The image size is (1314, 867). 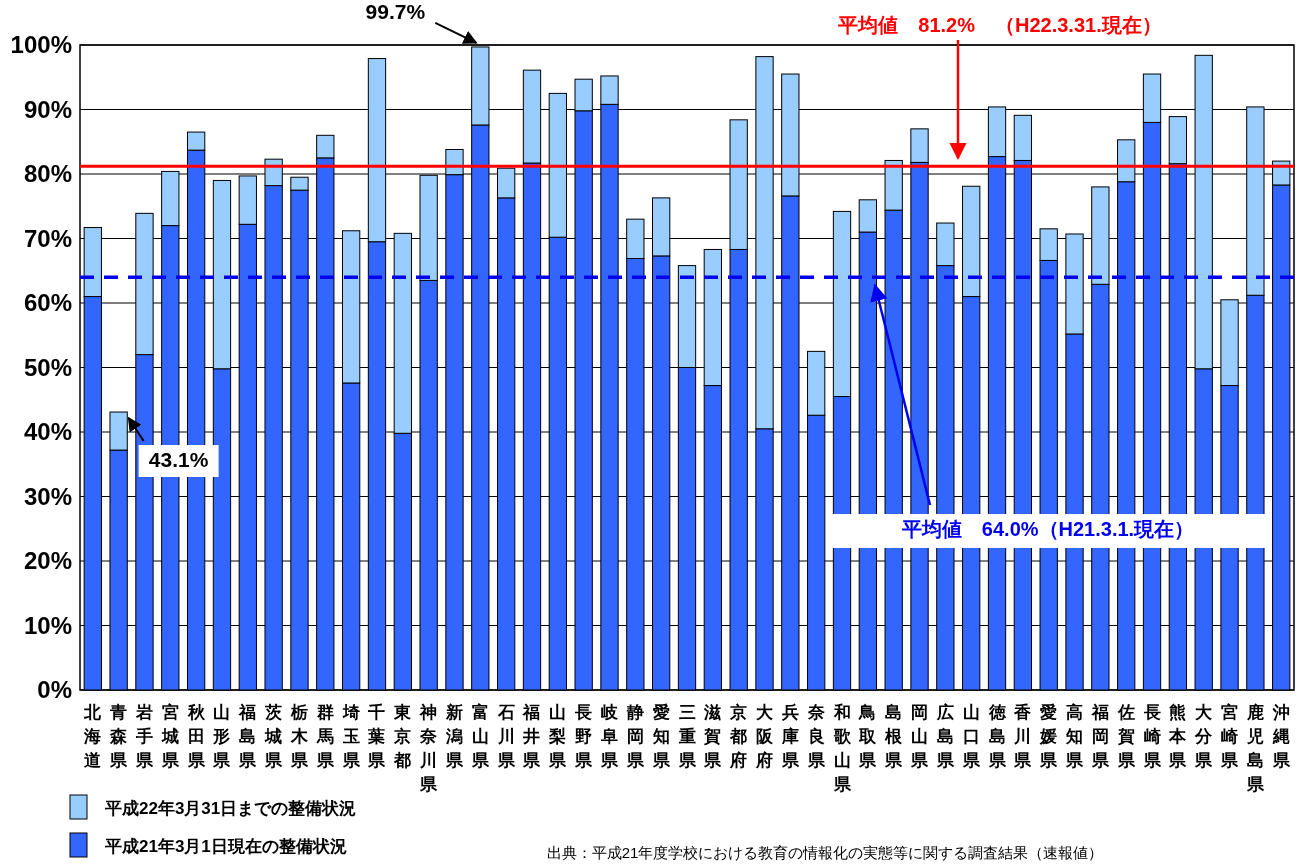 What do you see at coordinates (842, 748) in the screenshot?
I see `x-tick-label: 和歌山県` at bounding box center [842, 748].